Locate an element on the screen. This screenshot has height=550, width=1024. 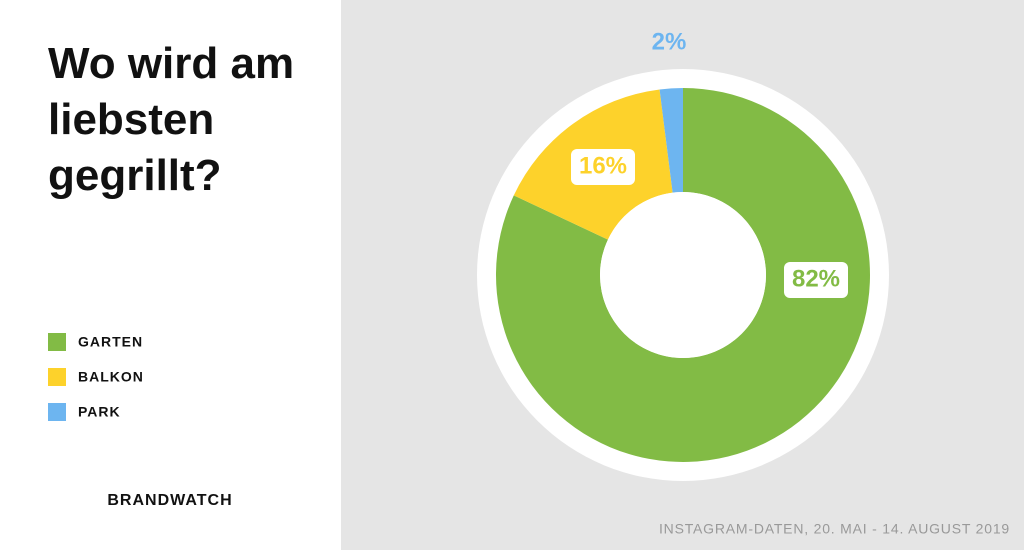
value-label: 82% is located at coordinates (816, 278).